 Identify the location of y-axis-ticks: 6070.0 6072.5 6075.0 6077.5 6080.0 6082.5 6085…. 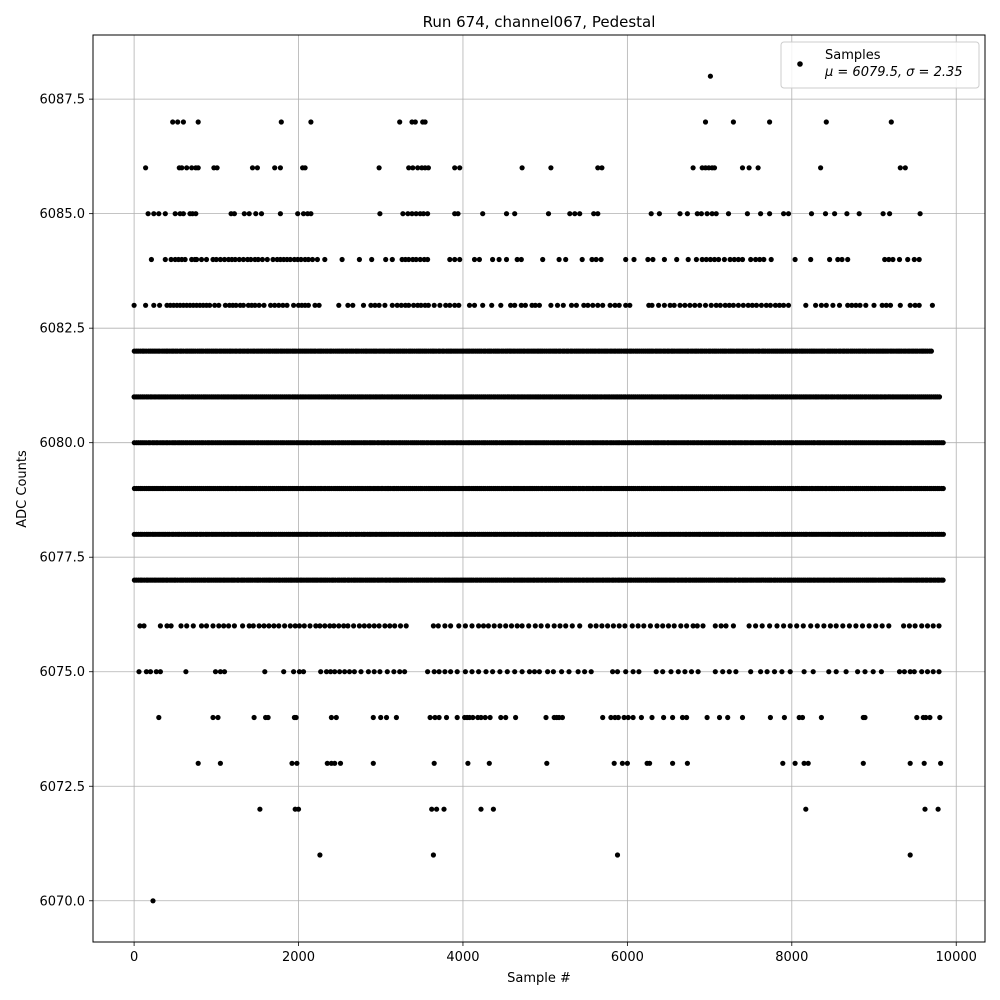
(66, 501).